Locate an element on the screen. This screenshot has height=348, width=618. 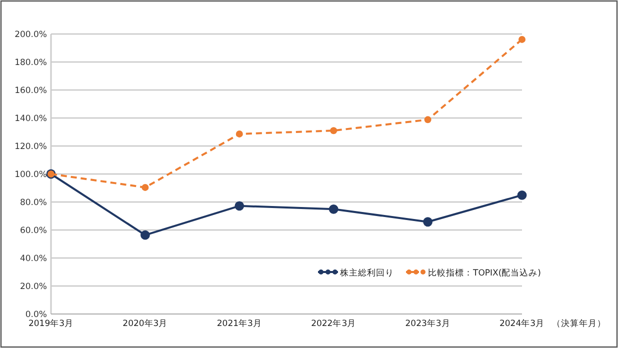
y-tick-label: 80.0% is located at coordinates (33, 203).